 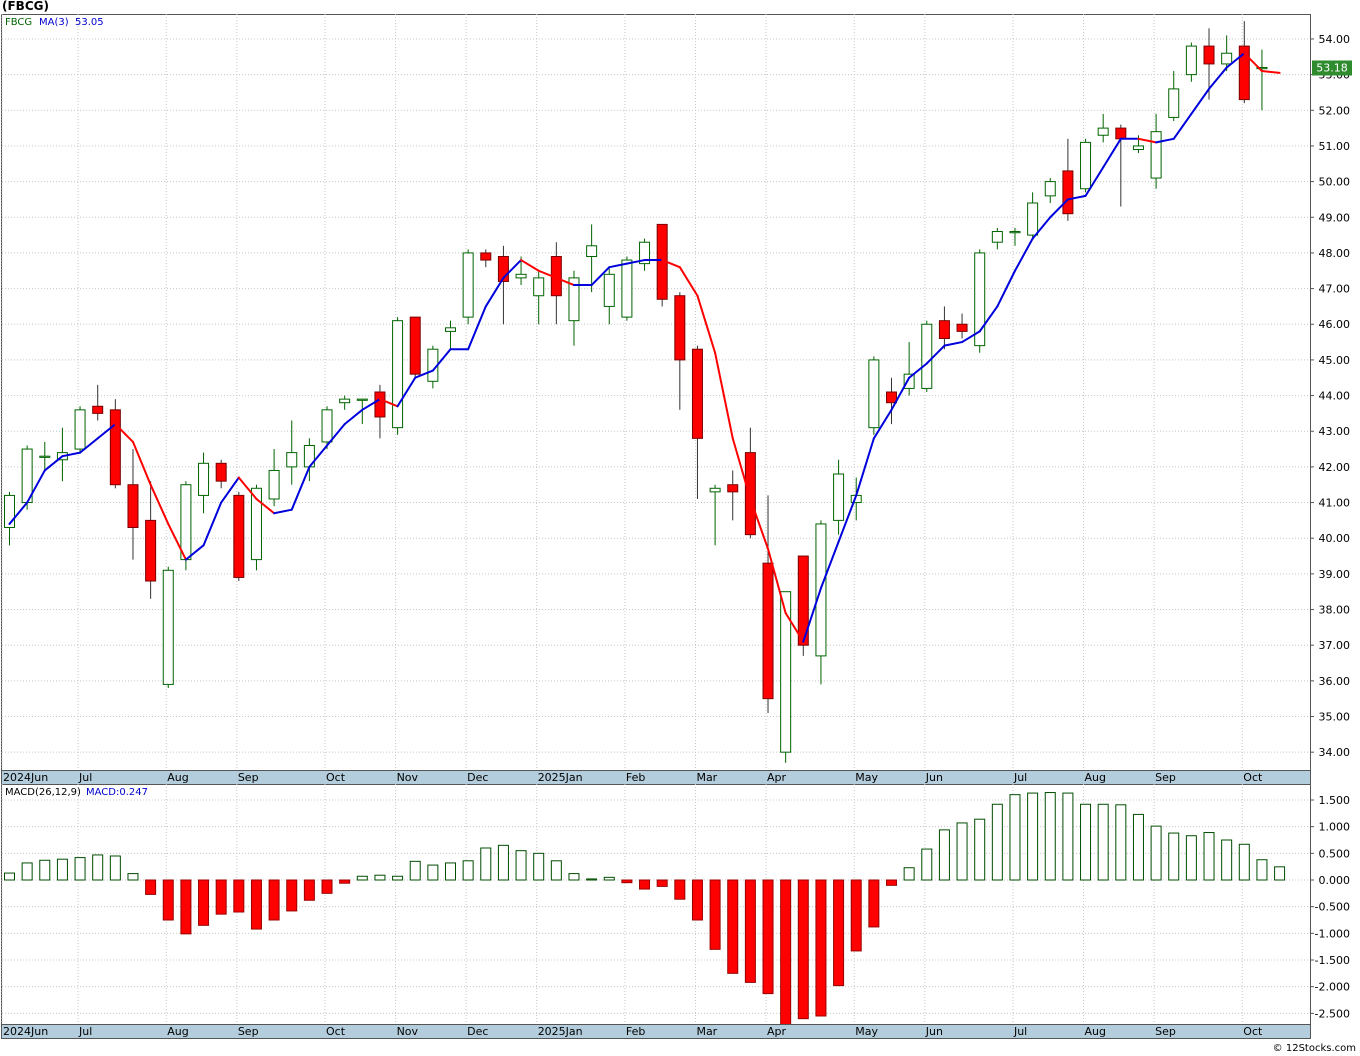 I want to click on price-tick-label: 37.00, so click(x=1335, y=645).